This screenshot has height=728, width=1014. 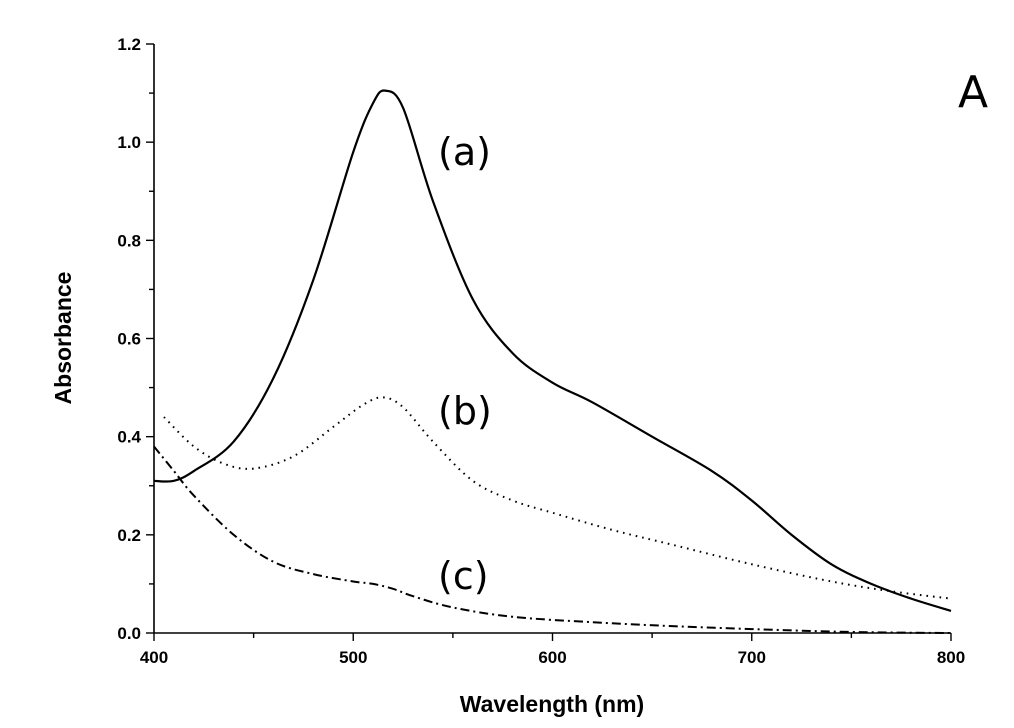 What do you see at coordinates (463, 576) in the screenshot?
I see `curve-label-c: (c)` at bounding box center [463, 576].